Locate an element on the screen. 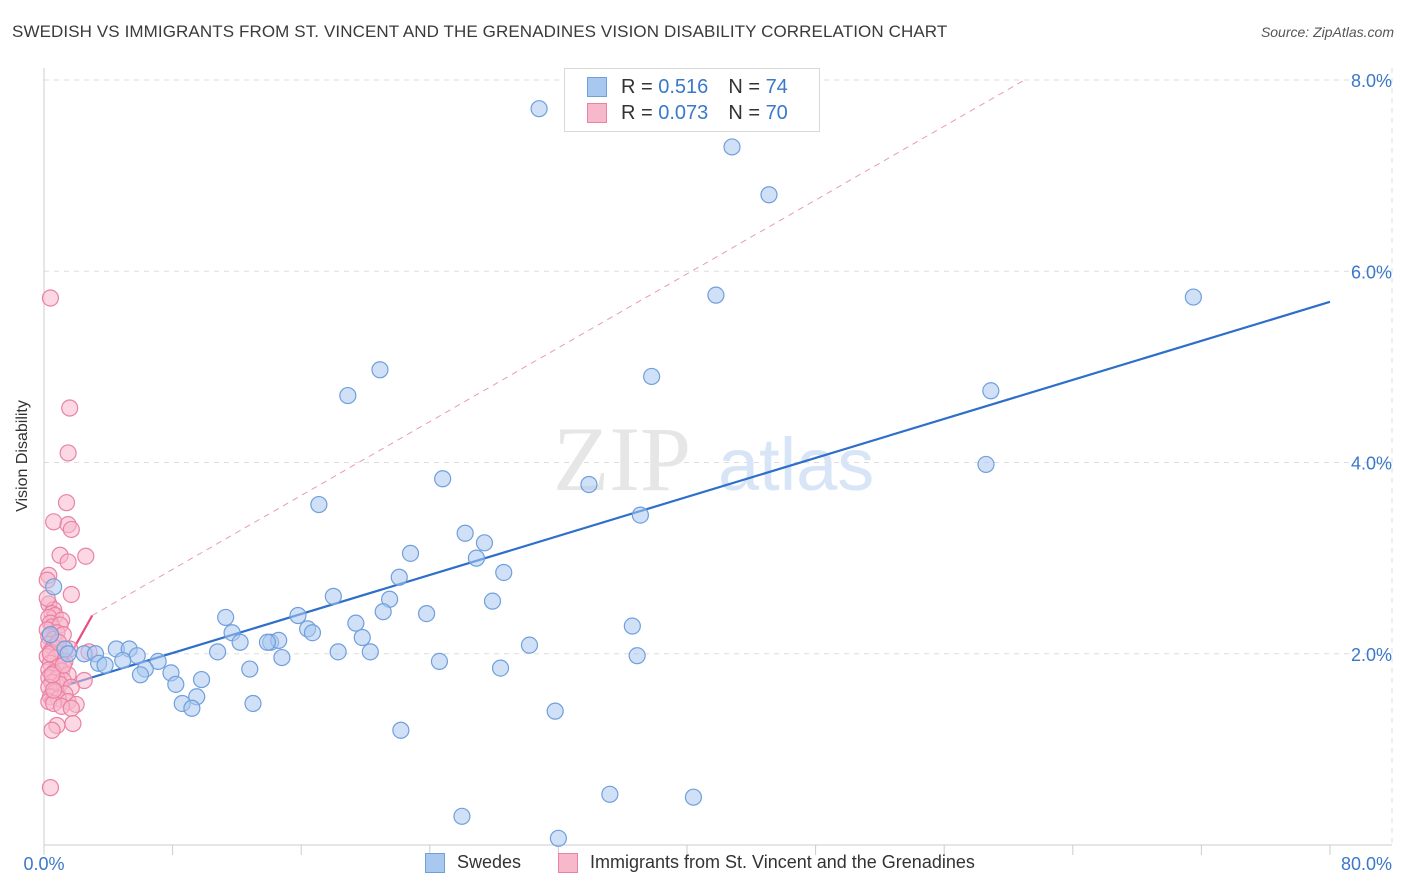 The image size is (1406, 892). x-tick-label: 80.0% is located at coordinates (1366, 864).